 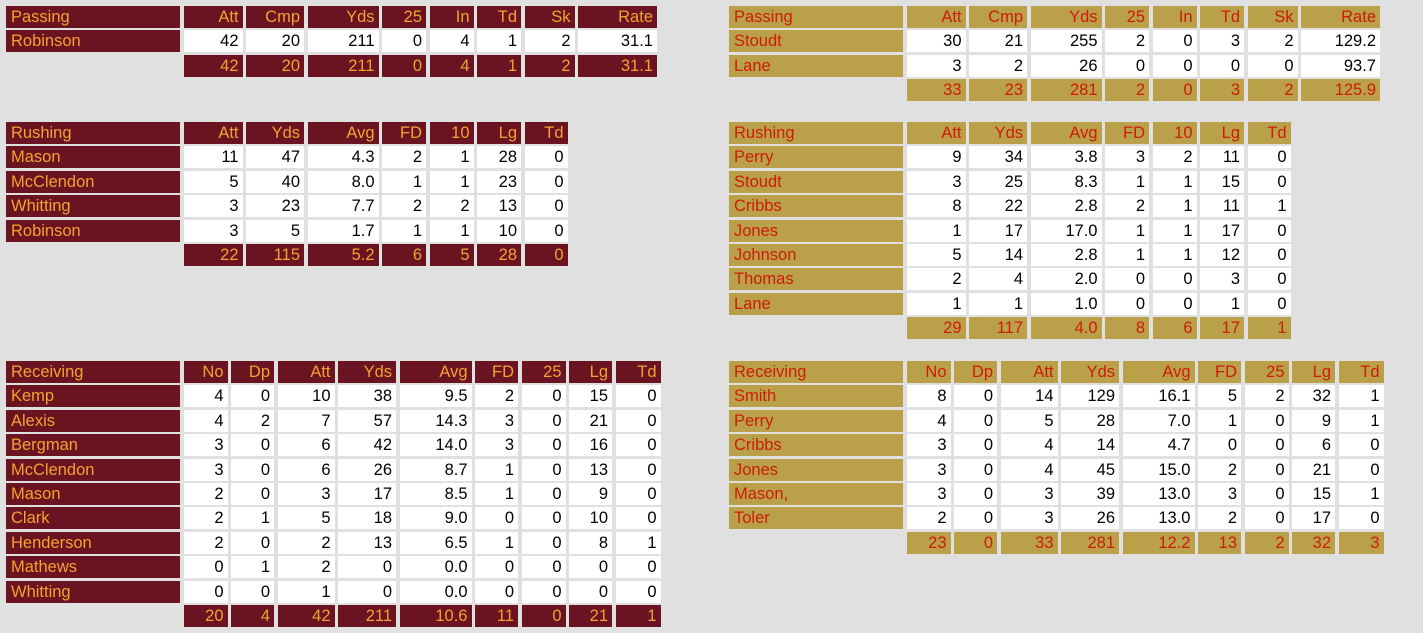 What do you see at coordinates (343, 65) in the screenshot?
I see `total-cell: 211` at bounding box center [343, 65].